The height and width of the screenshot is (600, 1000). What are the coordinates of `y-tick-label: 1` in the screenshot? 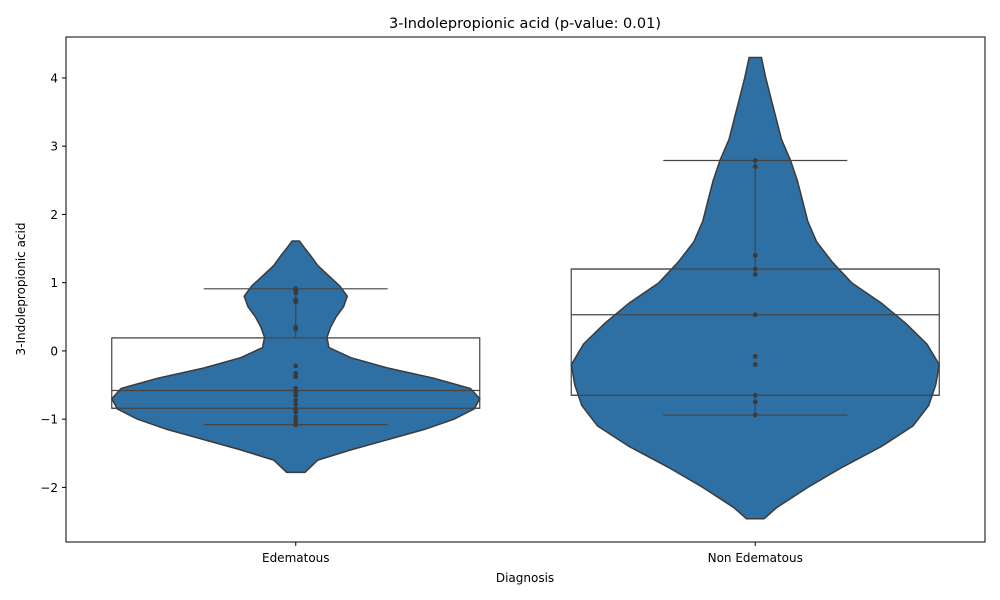 It's located at (54, 283).